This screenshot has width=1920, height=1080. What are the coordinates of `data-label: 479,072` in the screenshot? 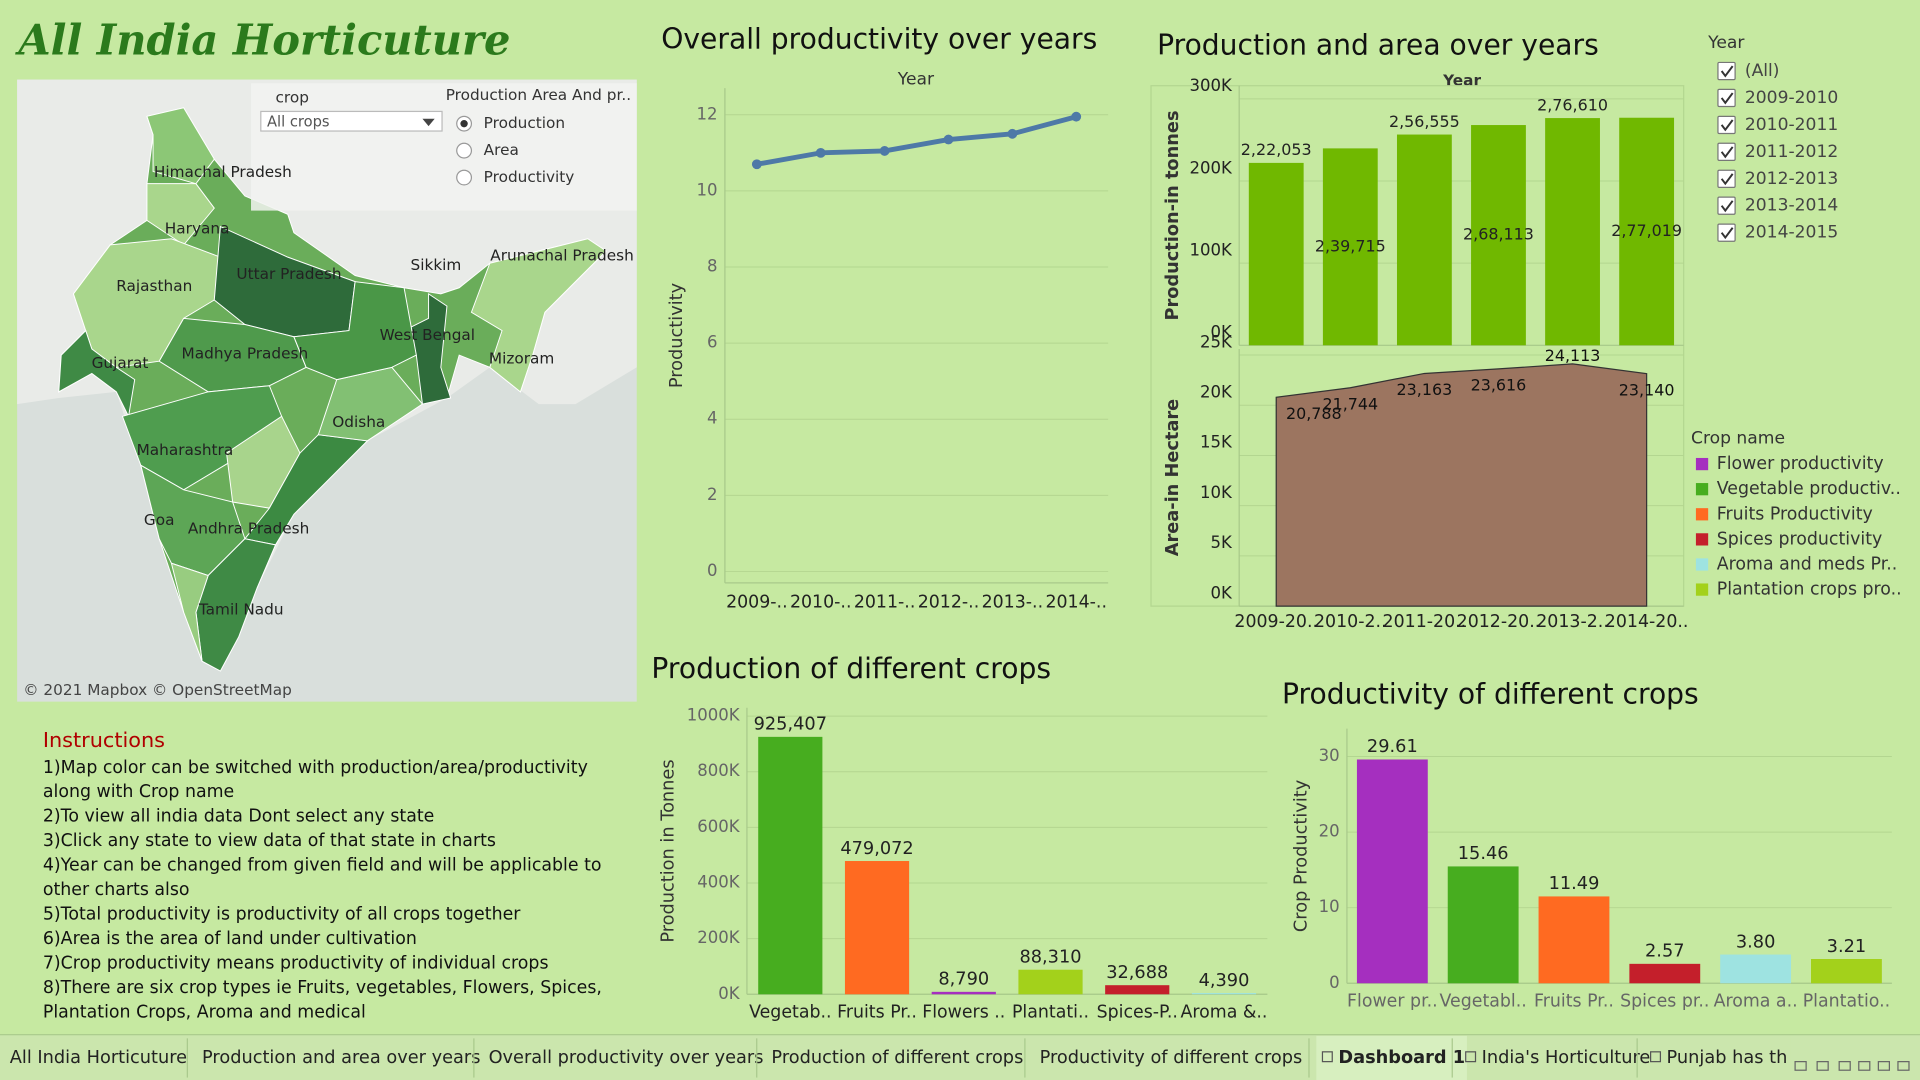 It's located at (876, 849).